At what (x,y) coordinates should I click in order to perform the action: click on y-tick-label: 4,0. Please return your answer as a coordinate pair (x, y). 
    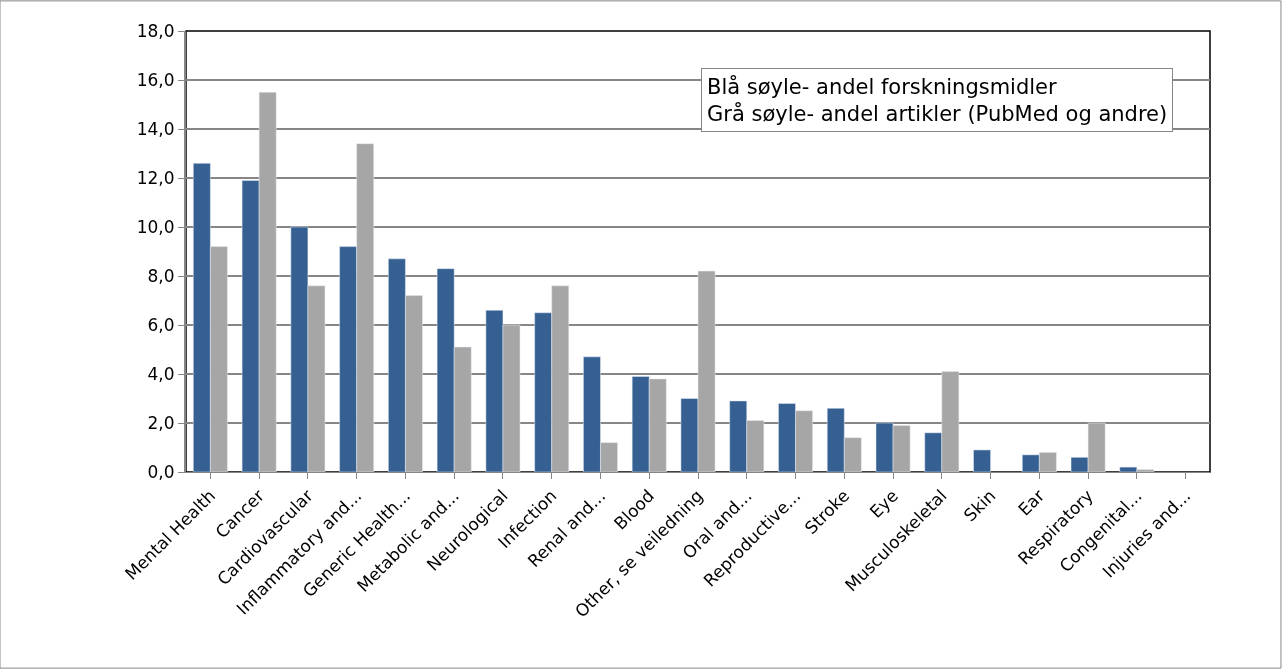
    Looking at the image, I should click on (161, 373).